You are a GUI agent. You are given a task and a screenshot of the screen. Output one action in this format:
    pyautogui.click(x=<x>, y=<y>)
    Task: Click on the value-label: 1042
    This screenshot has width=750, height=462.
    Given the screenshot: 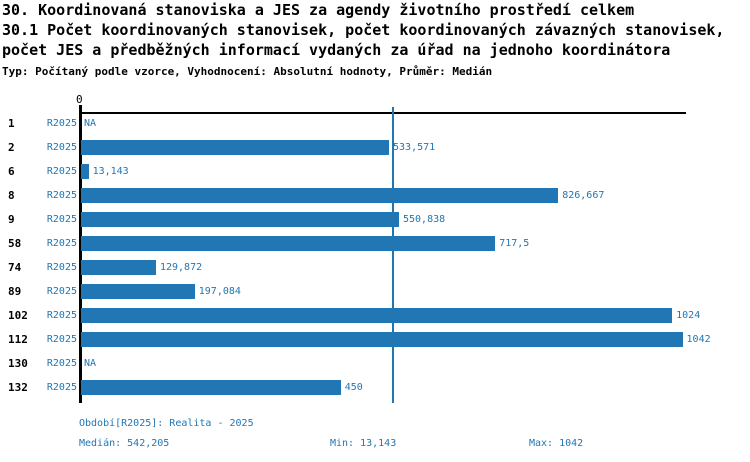 What is the action you would take?
    pyautogui.click(x=698, y=339)
    